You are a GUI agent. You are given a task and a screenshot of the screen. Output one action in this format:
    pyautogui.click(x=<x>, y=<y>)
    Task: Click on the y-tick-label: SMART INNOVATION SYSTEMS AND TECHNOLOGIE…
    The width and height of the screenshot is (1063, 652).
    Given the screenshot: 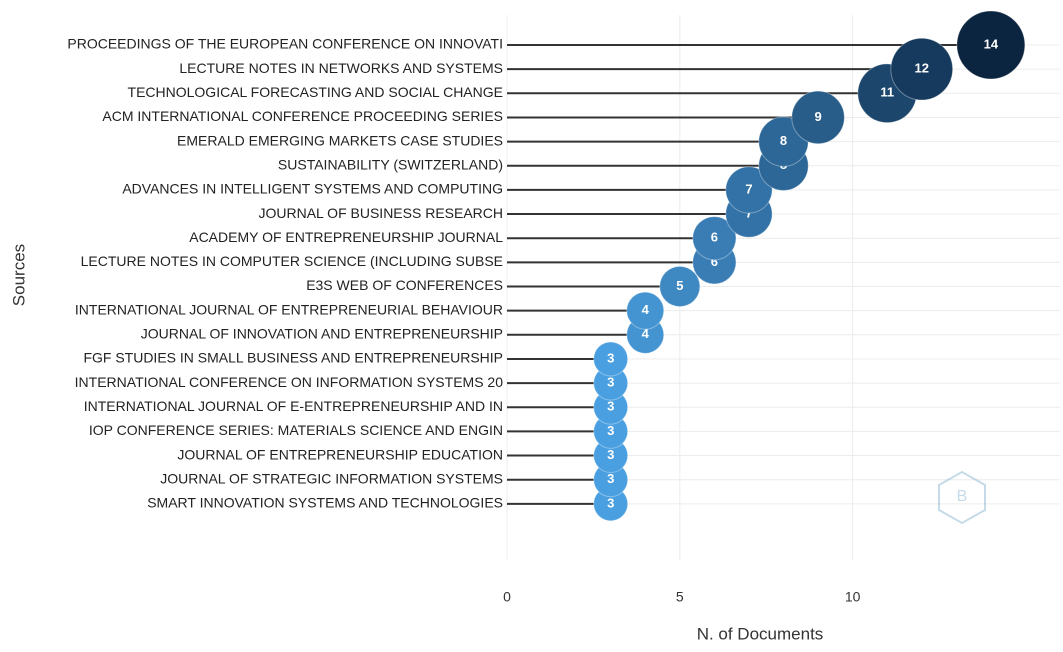 What is the action you would take?
    pyautogui.click(x=325, y=503)
    